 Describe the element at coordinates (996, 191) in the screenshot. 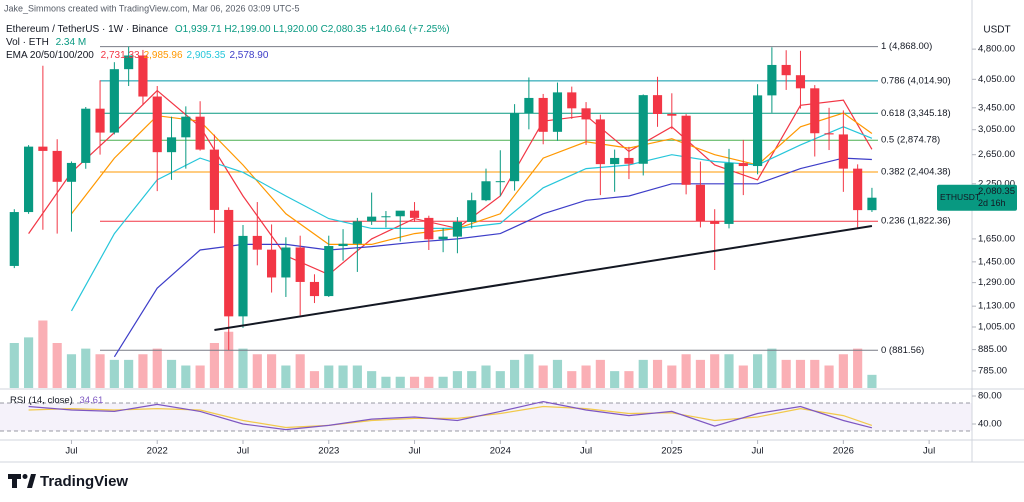

I see `price-tag-price: 2,080.35` at that location.